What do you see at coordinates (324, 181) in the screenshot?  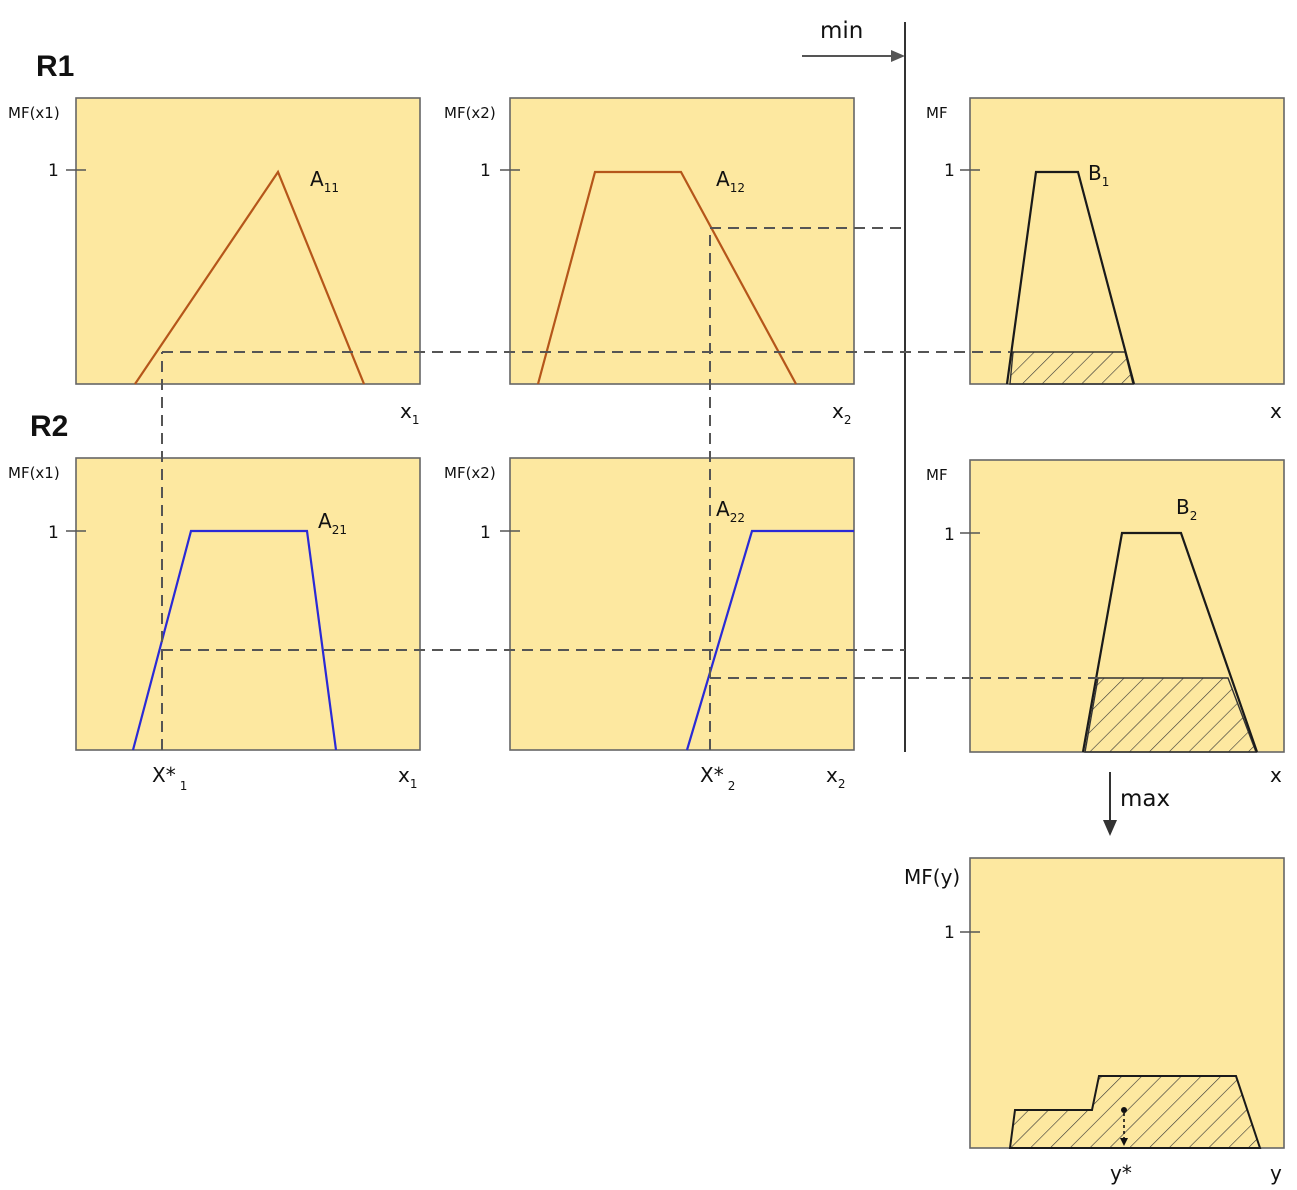 I see `curve-label-a11: A11` at bounding box center [324, 181].